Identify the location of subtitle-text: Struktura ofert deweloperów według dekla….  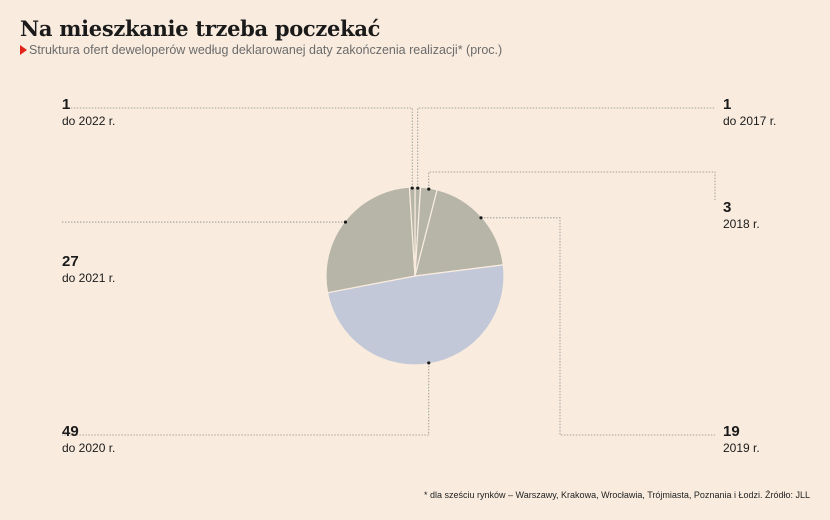
(266, 50).